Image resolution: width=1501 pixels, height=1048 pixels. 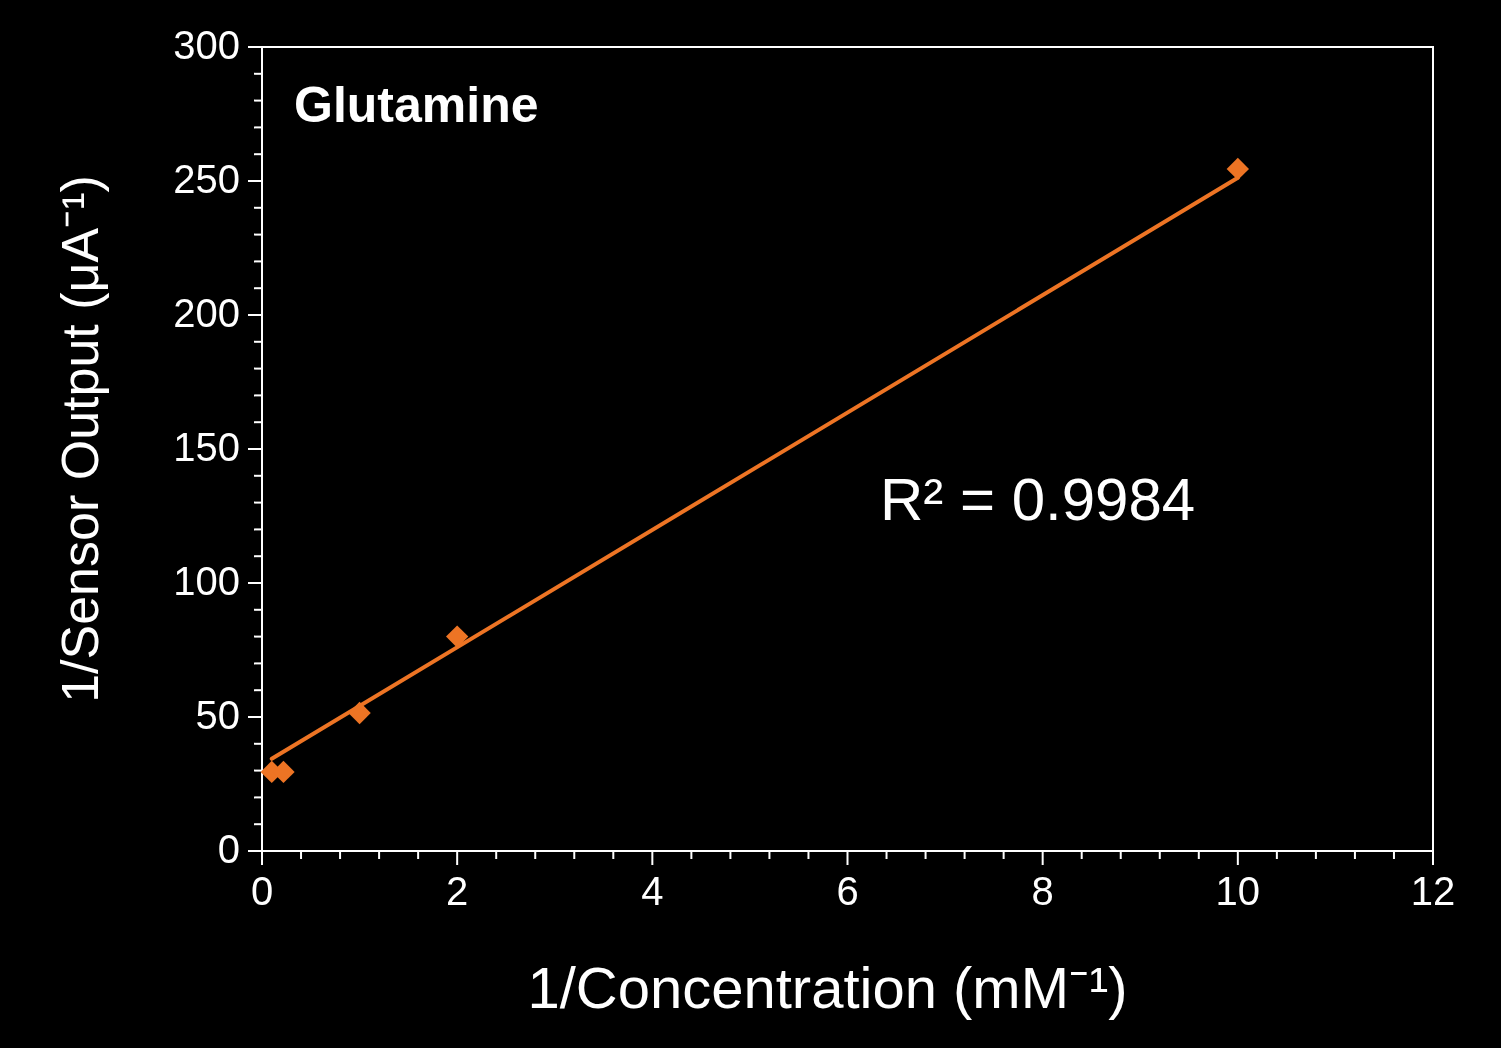 I want to click on x-tick-label: 8, so click(x=1042, y=891).